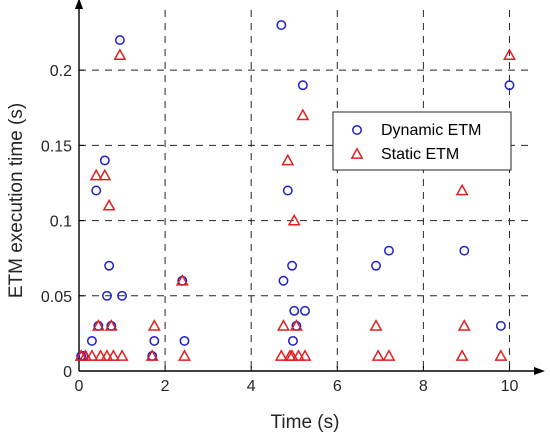  Describe the element at coordinates (165, 386) in the screenshot. I see `x-tick-label: 2` at that location.